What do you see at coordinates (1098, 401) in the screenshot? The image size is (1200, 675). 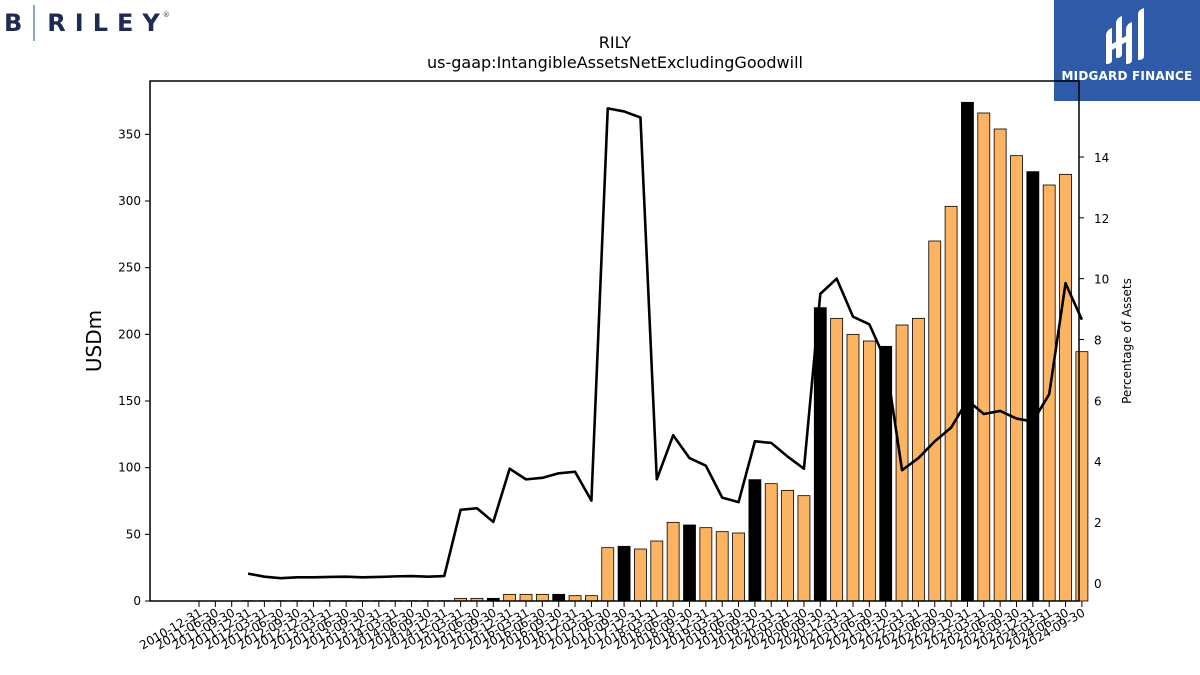 I see `y2-tick-label: 6` at bounding box center [1098, 401].